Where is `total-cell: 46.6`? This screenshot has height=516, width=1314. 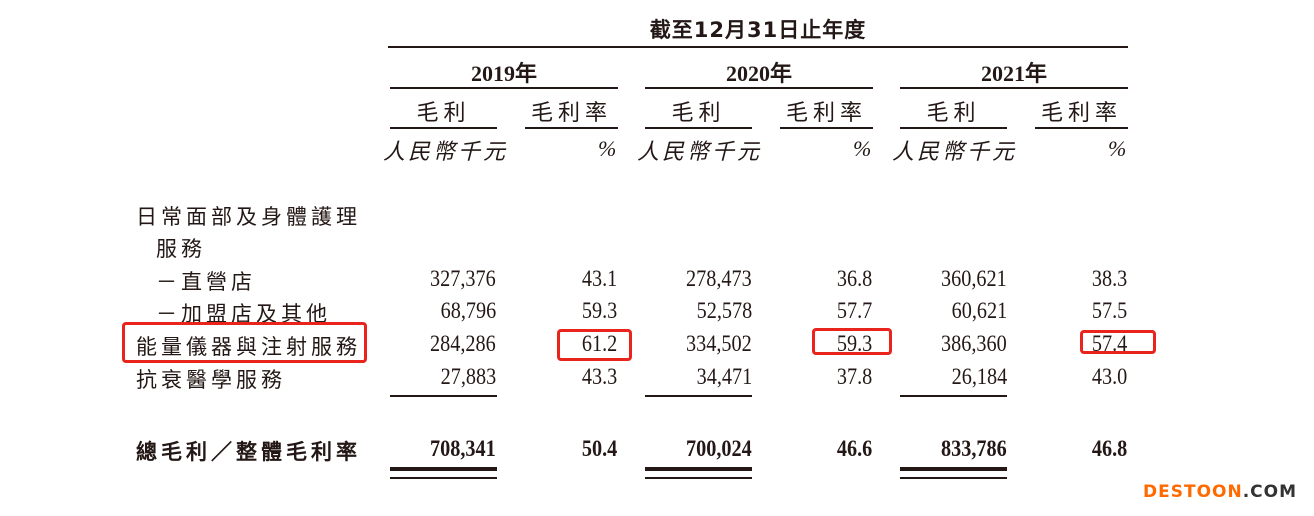 total-cell: 46.6 is located at coordinates (854, 448).